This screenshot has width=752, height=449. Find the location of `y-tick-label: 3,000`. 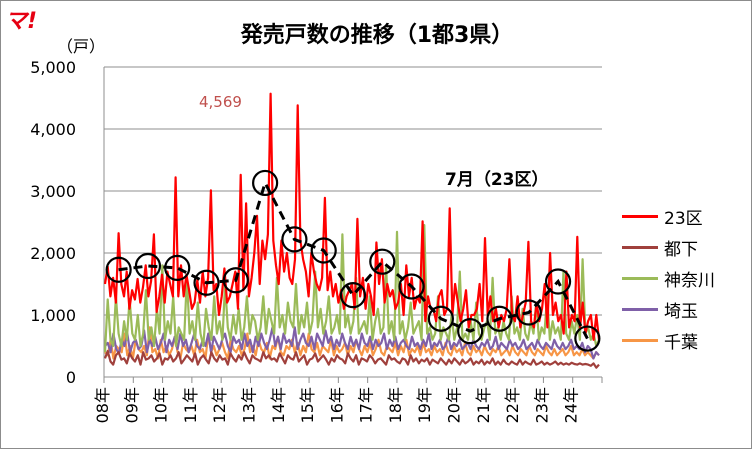

y-tick-label: 3,000 is located at coordinates (53, 191).